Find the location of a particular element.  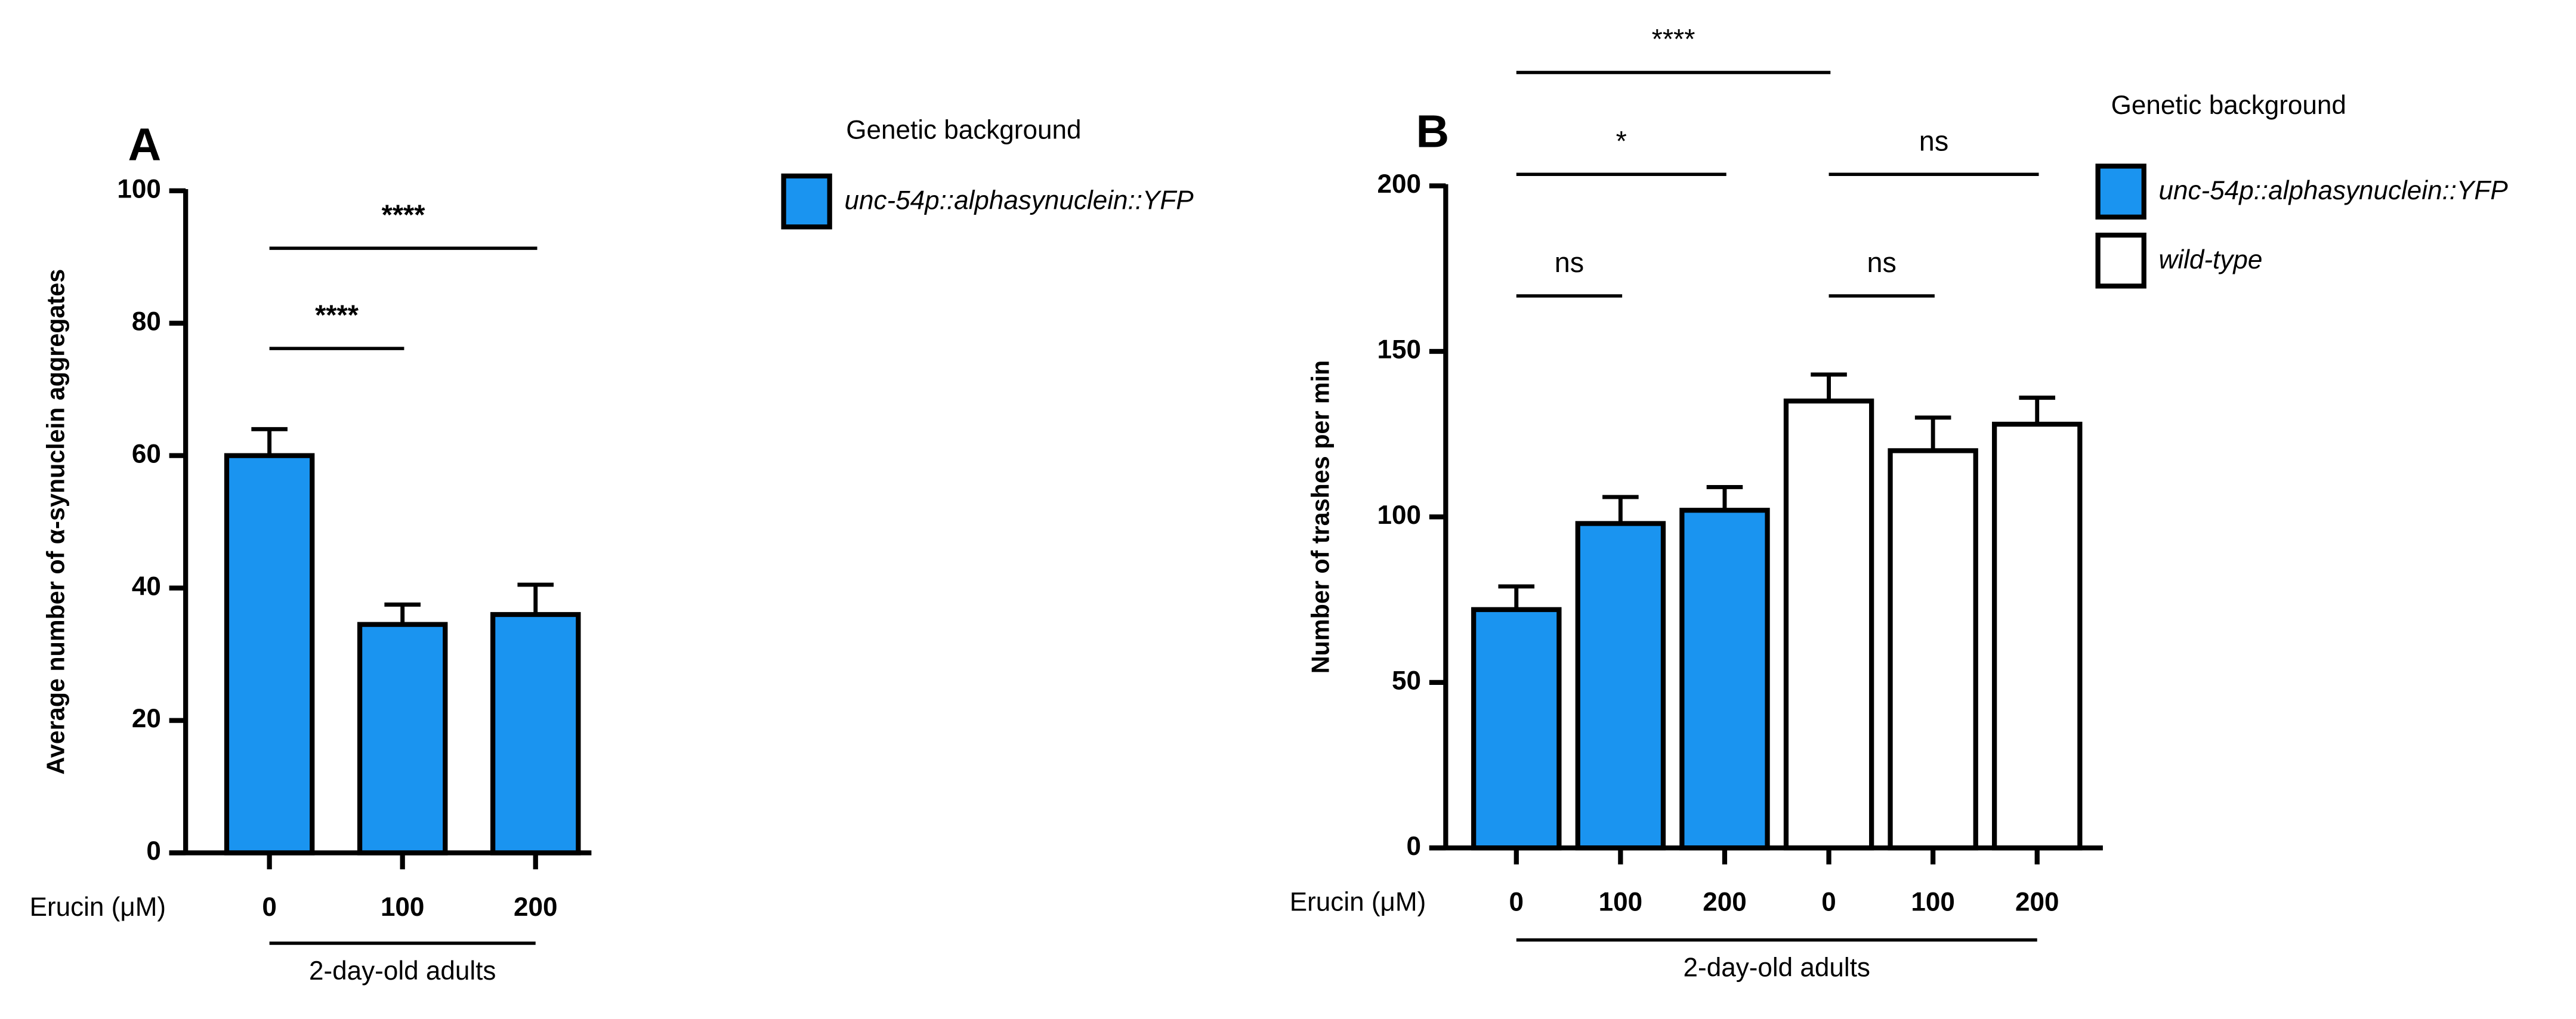

y-axis-label: Average number of α-synuclein aggregates is located at coordinates (55, 522).